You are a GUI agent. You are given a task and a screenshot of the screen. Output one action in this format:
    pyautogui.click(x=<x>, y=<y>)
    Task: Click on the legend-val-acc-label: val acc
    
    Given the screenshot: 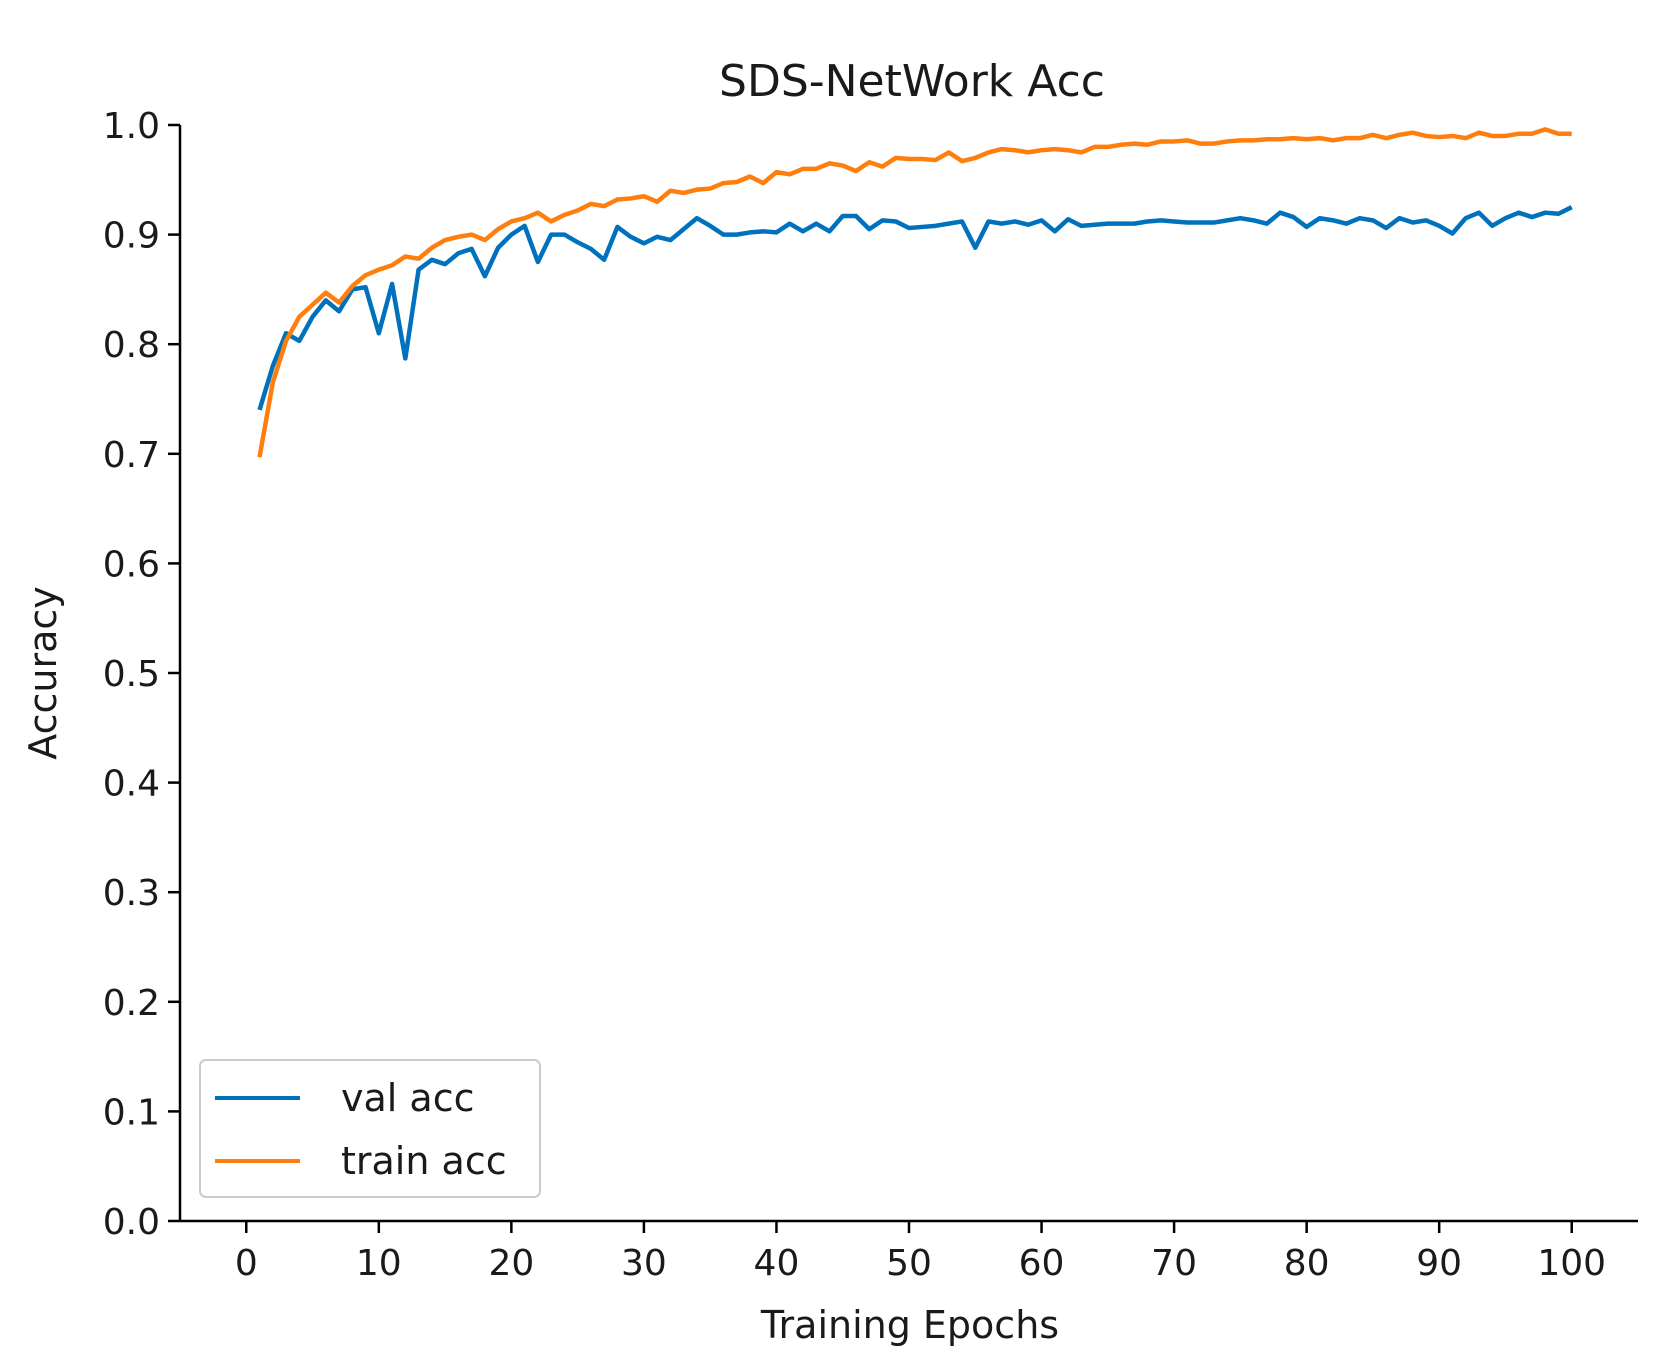 What is the action you would take?
    pyautogui.click(x=407, y=1098)
    